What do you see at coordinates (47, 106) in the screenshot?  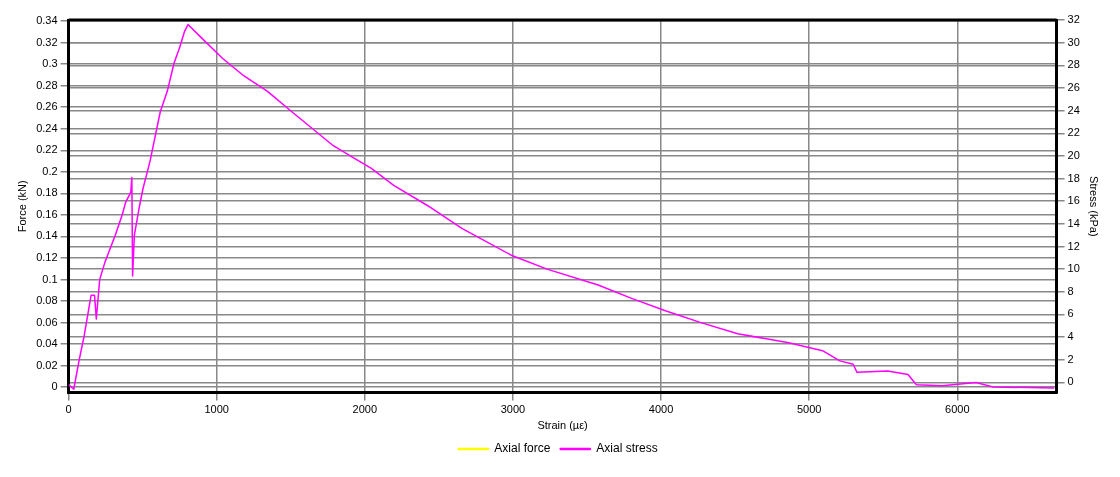 I see `y-tick-label: 0.26` at bounding box center [47, 106].